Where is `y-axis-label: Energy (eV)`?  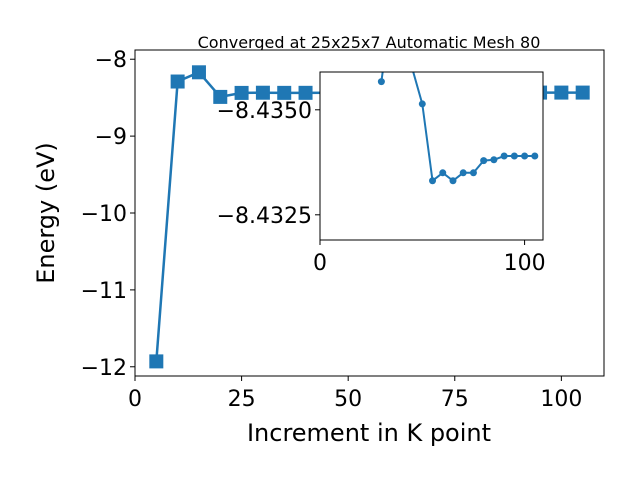
y-axis-label: Energy (eV) is located at coordinates (46, 213).